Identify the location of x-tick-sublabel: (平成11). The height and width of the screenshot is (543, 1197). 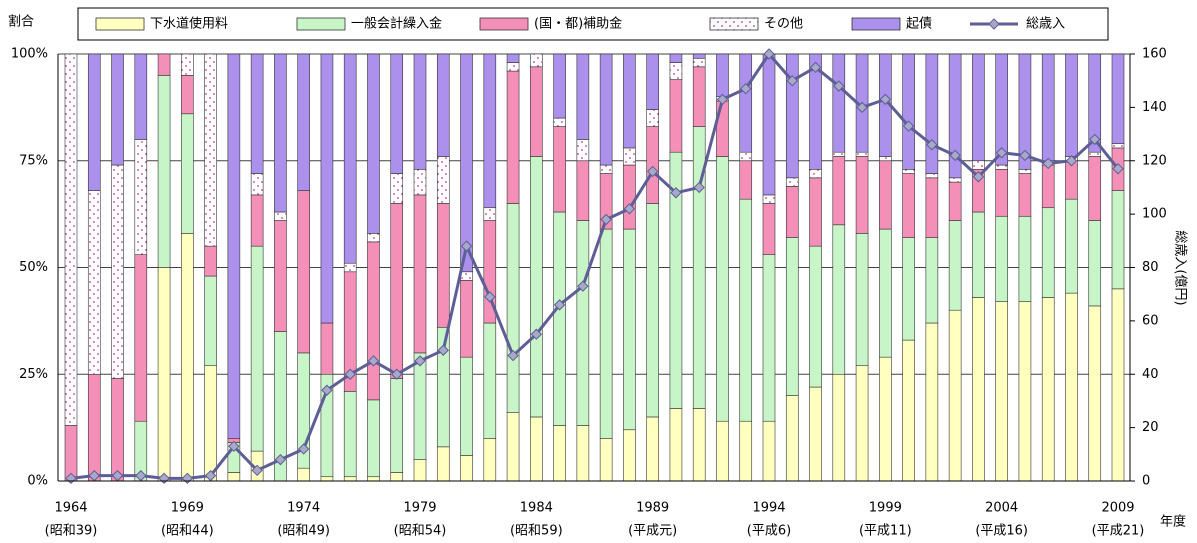
(885, 531).